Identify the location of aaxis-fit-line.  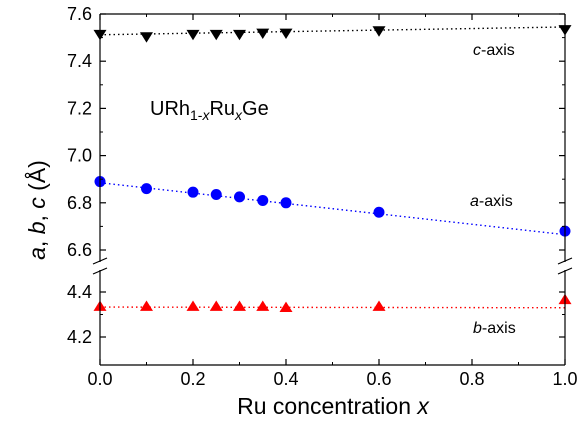
(332, 209).